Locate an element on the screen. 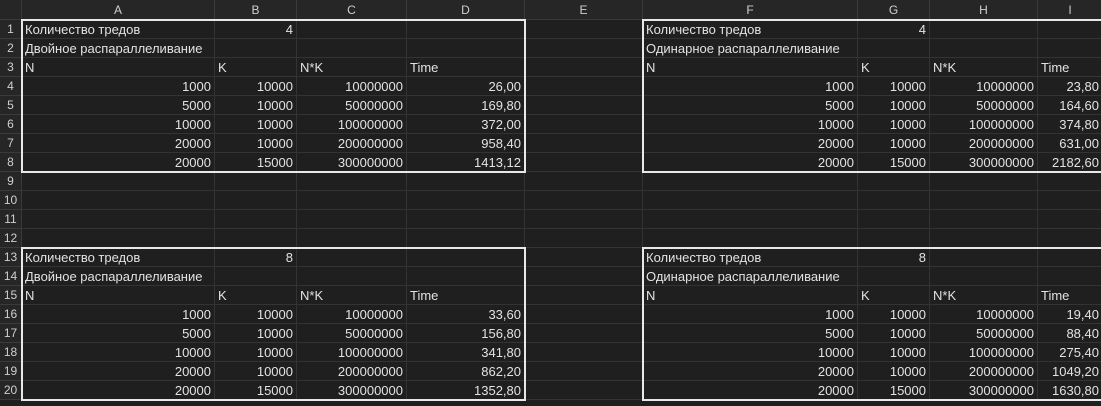 This screenshot has height=406, width=1101. cell-d13 is located at coordinates (466, 257).